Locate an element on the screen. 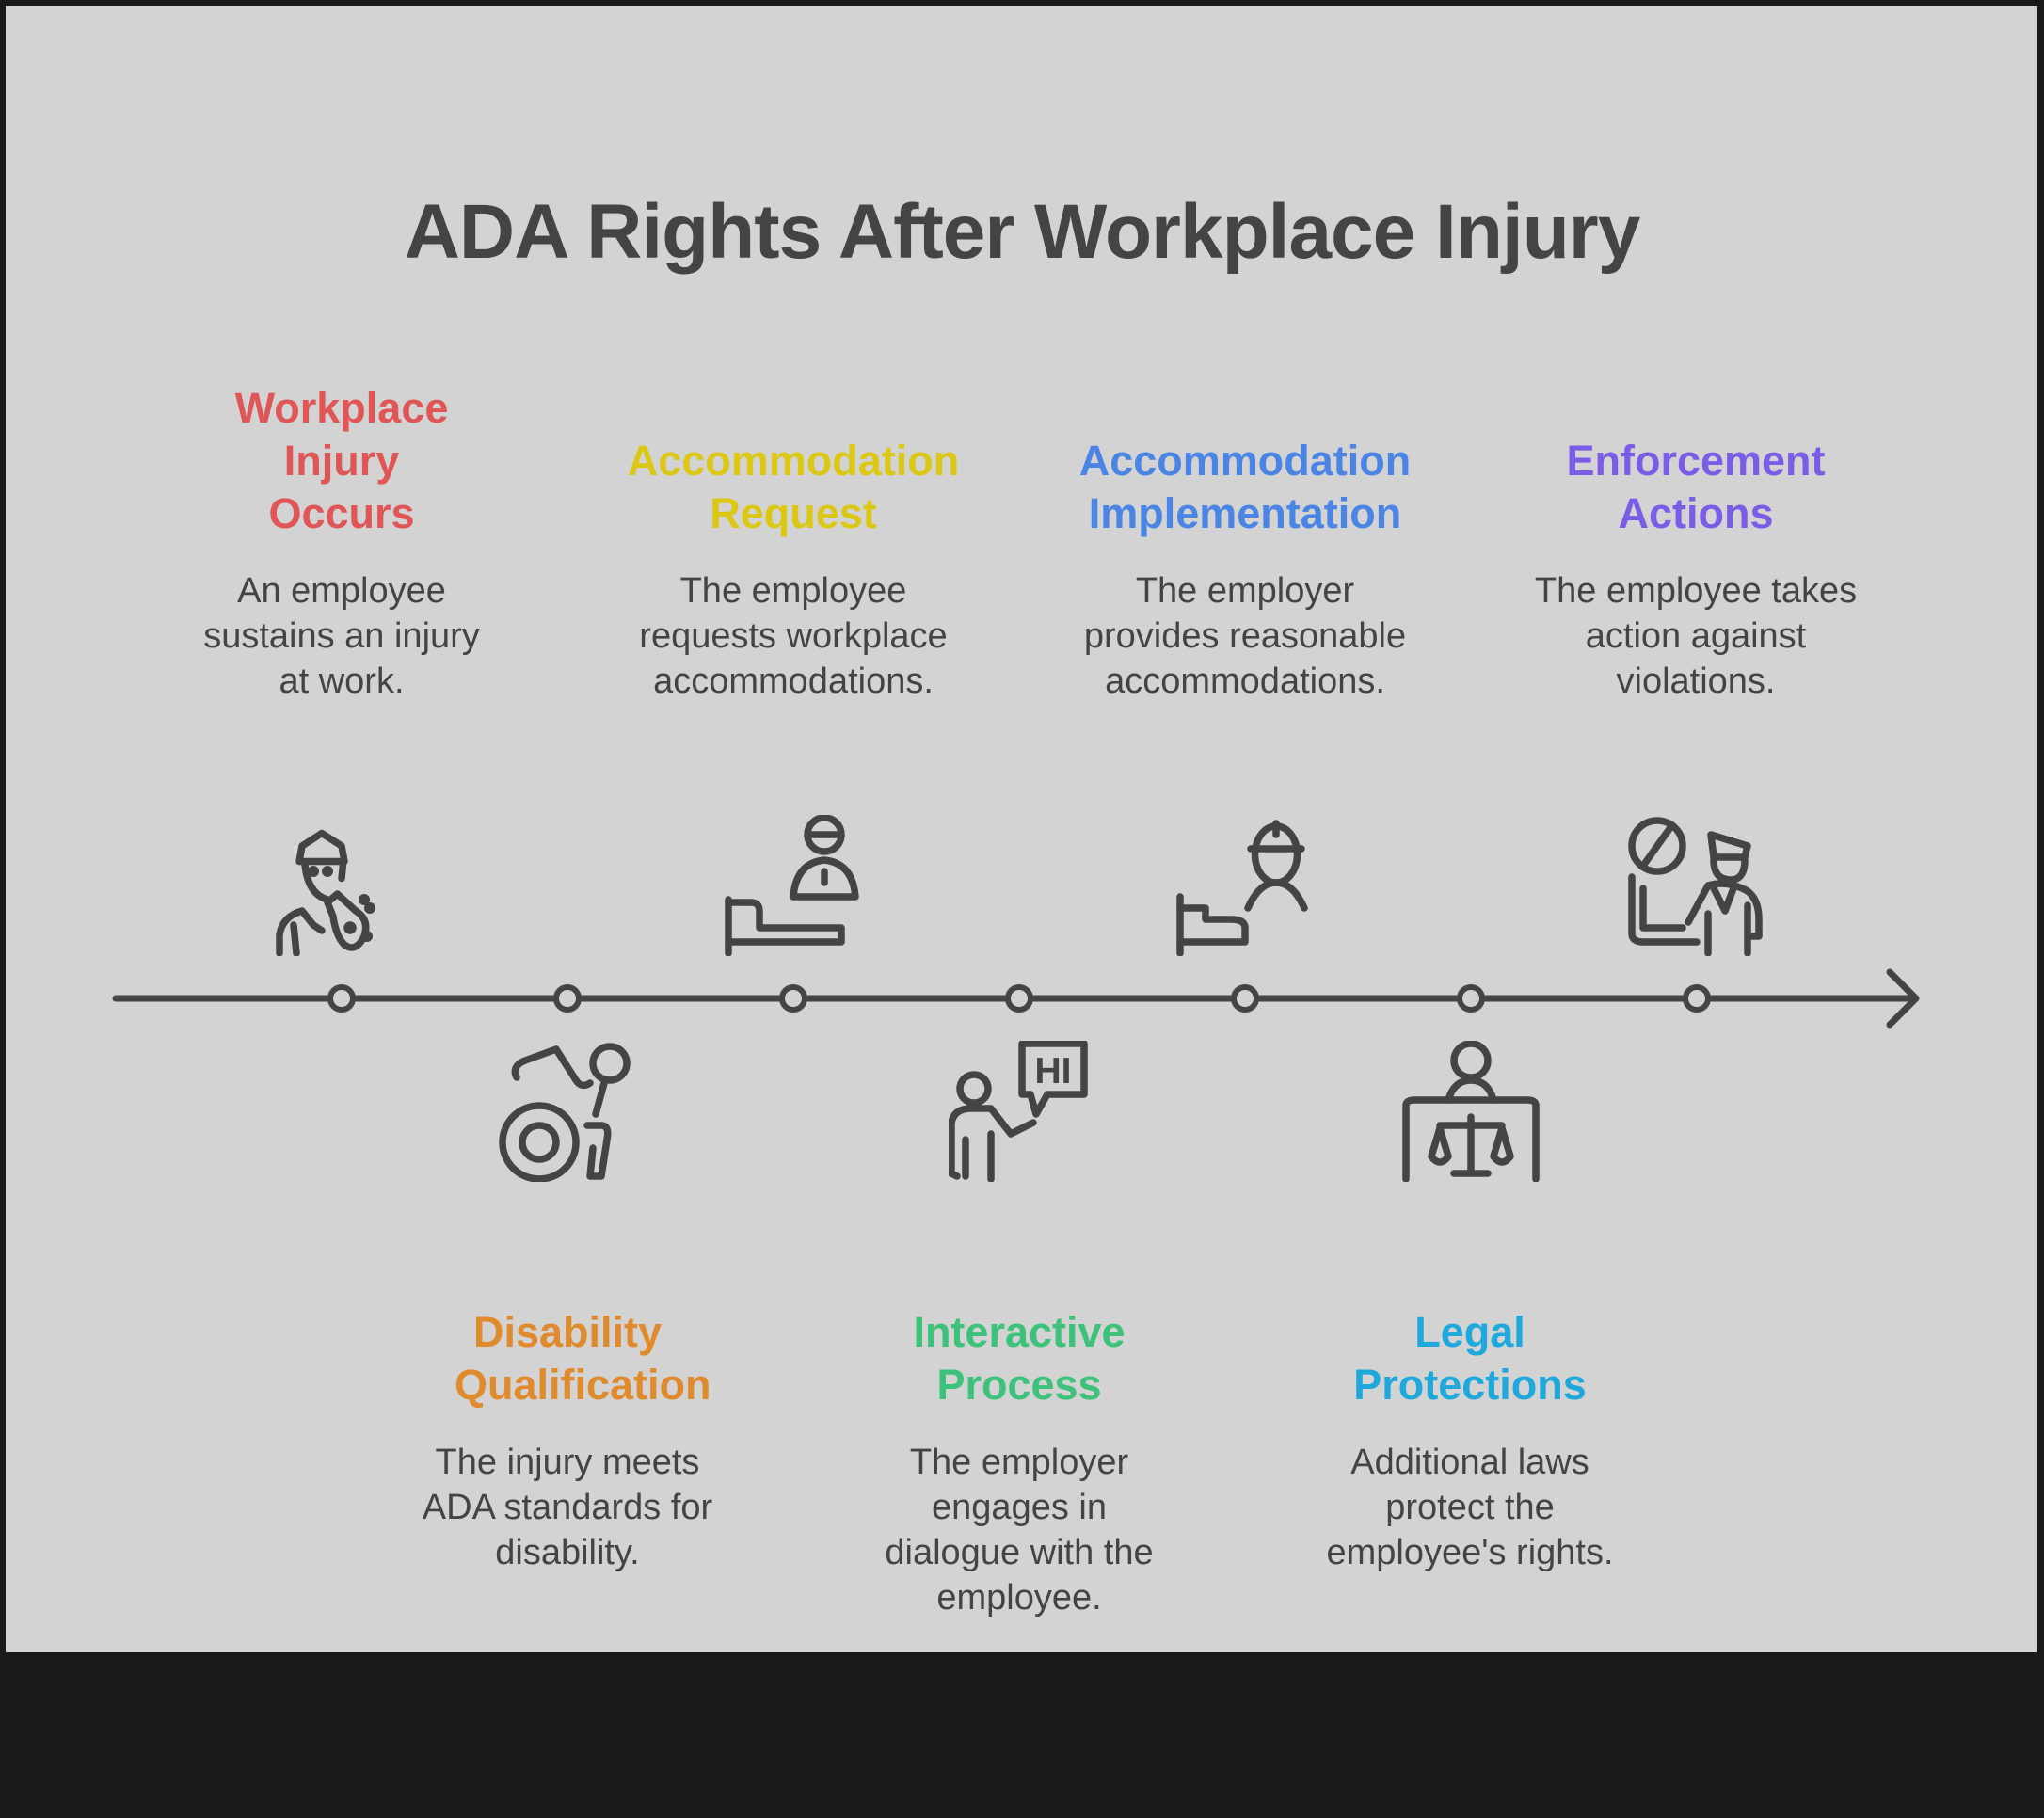 The width and height of the screenshot is (2044, 1818). step-heading: Legal Protections is located at coordinates (1470, 1358).